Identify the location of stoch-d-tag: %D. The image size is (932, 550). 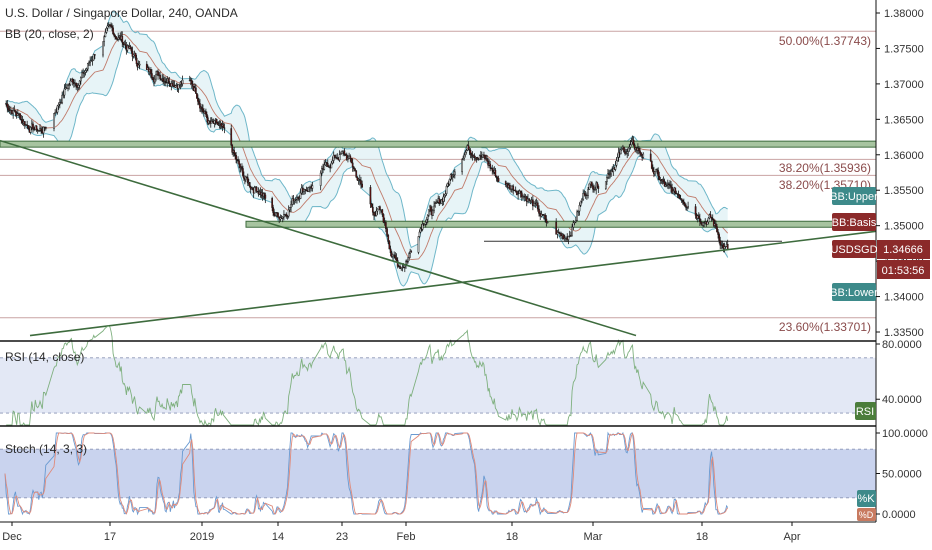
(866, 514).